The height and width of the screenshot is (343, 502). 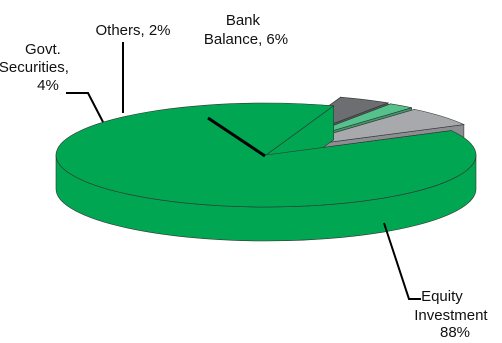 I want to click on label-equity-line-2: Investment, so click(x=451, y=315).